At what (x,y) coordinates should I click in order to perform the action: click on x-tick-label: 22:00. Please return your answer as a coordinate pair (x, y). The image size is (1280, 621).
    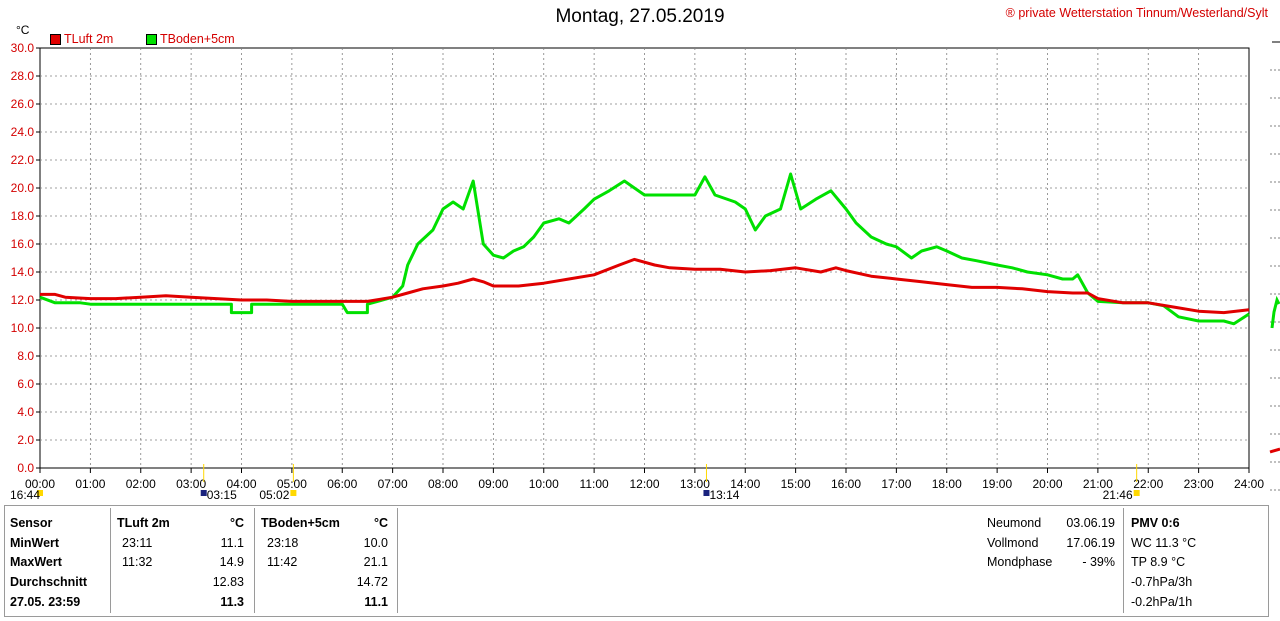
    Looking at the image, I should click on (1148, 484).